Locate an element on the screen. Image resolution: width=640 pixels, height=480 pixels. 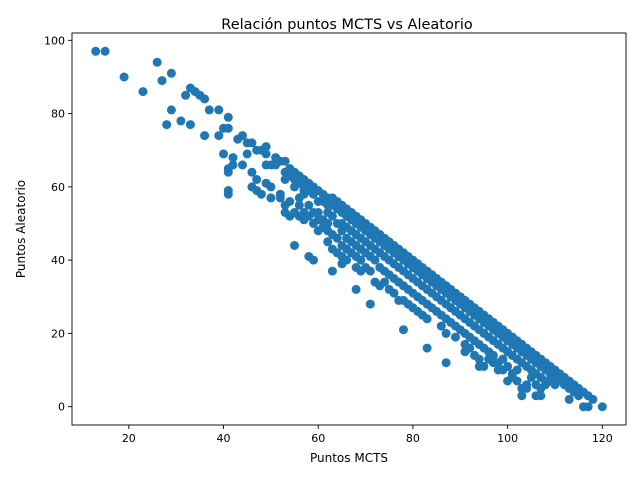
chart-title: Relación puntos MCTS vs Aleatorio is located at coordinates (347, 25).